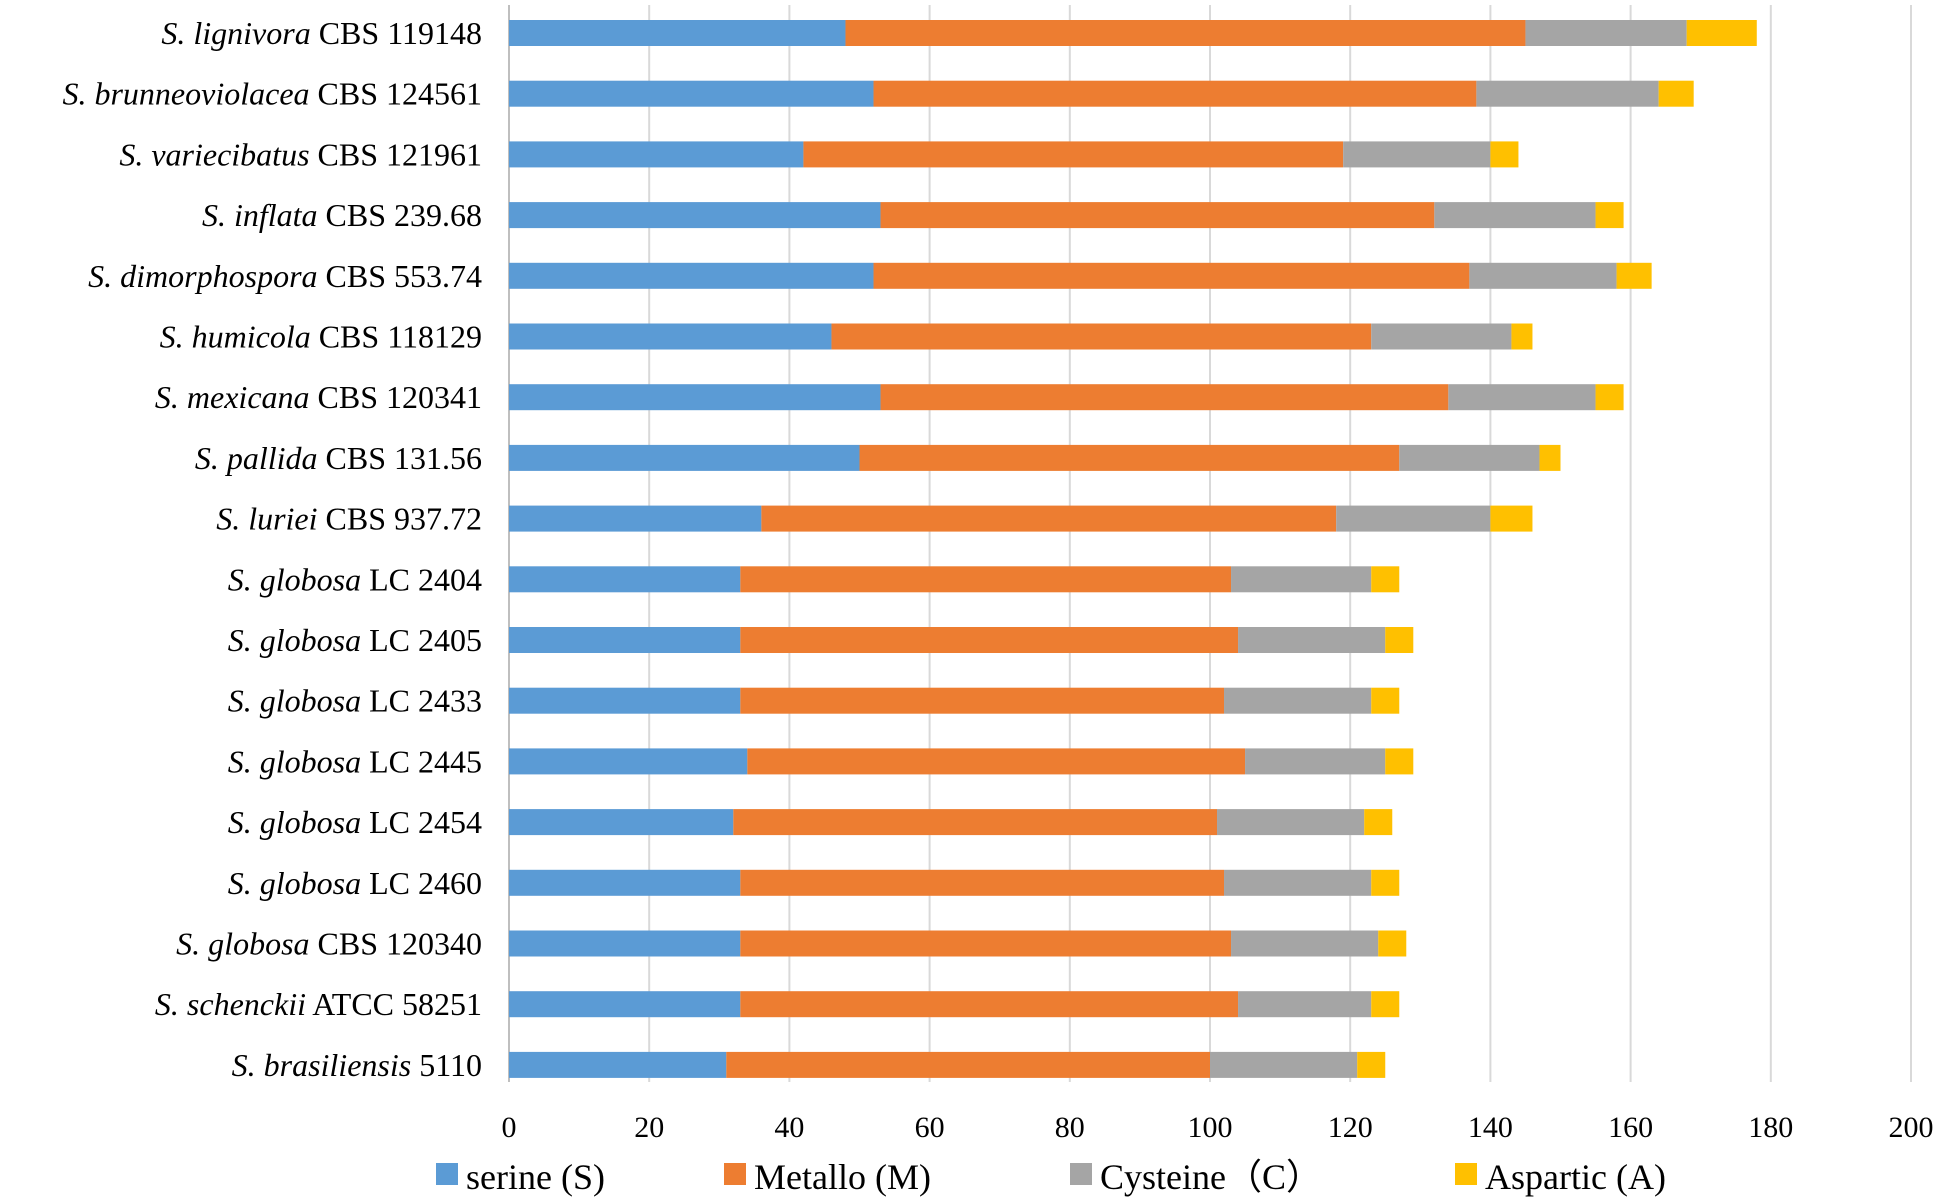 The width and height of the screenshot is (1950, 1204). I want to click on category-label: S. inflata CBS 239.68, so click(342, 215).